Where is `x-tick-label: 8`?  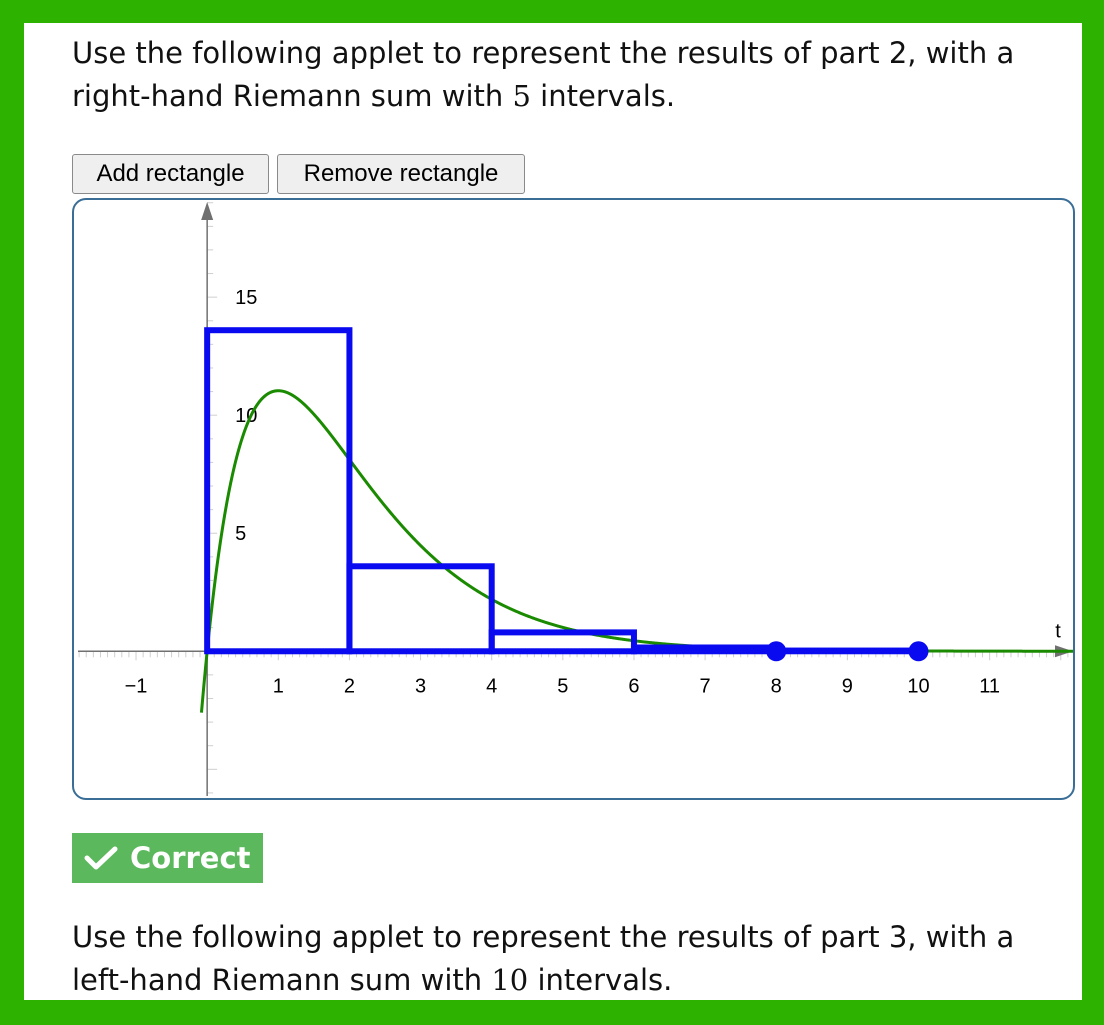
x-tick-label: 8 is located at coordinates (776, 686).